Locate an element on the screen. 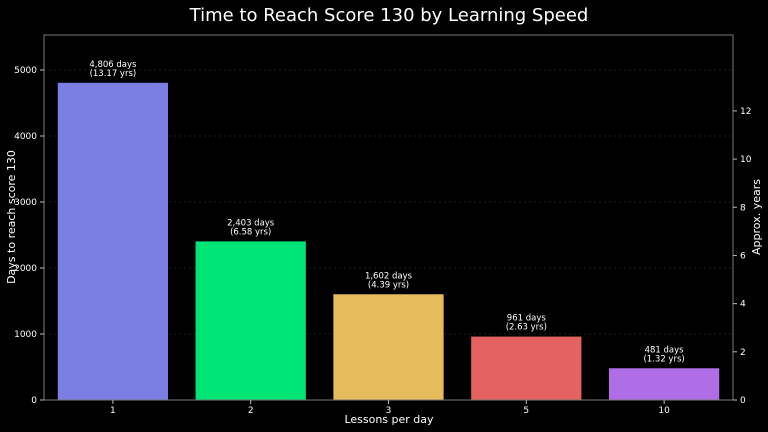  y-tick-label: 4000 is located at coordinates (25, 137).